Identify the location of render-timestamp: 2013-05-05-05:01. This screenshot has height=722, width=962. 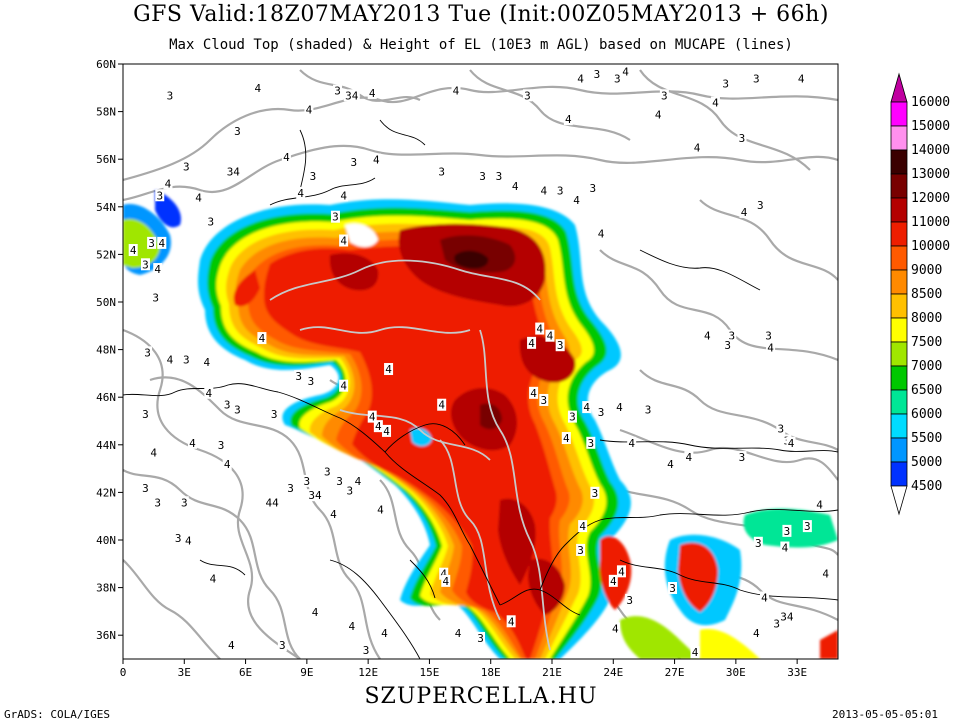
(885, 714).